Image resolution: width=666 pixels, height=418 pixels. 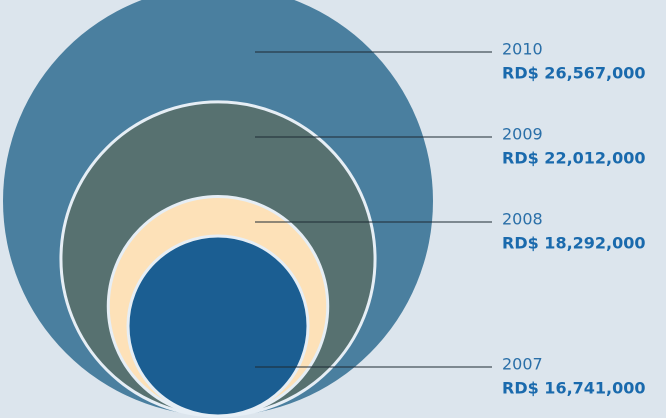 What do you see at coordinates (218, 326) in the screenshot?
I see `circle` at bounding box center [218, 326].